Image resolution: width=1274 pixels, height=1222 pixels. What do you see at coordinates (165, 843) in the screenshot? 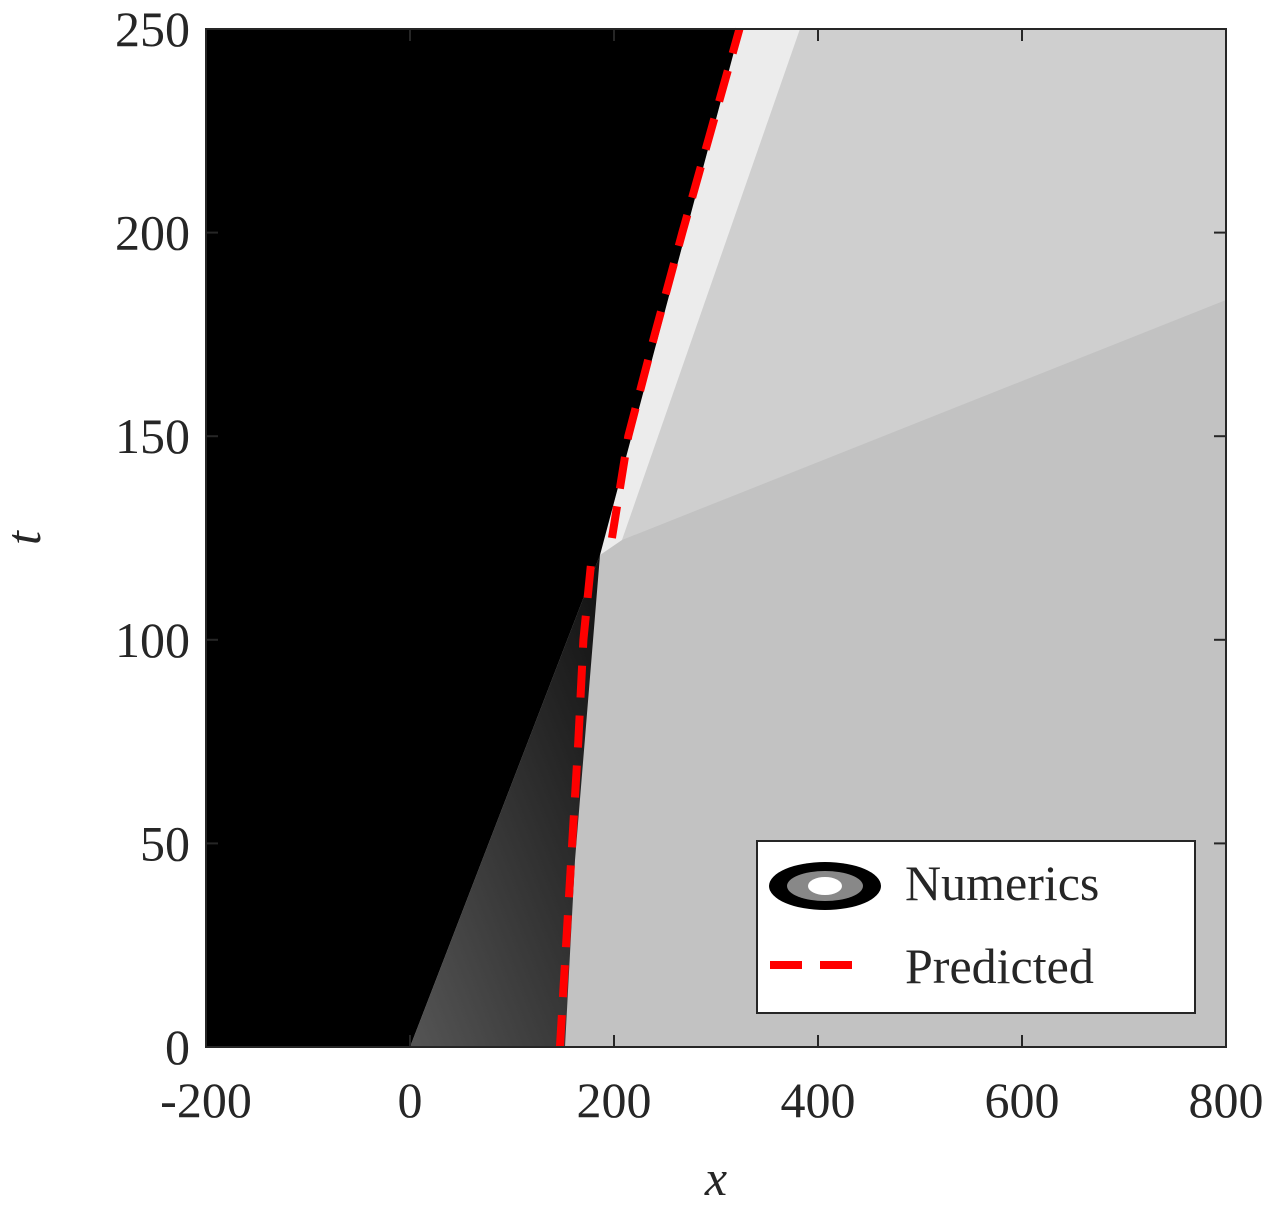
I see `y-tick-label: 50` at bounding box center [165, 843].